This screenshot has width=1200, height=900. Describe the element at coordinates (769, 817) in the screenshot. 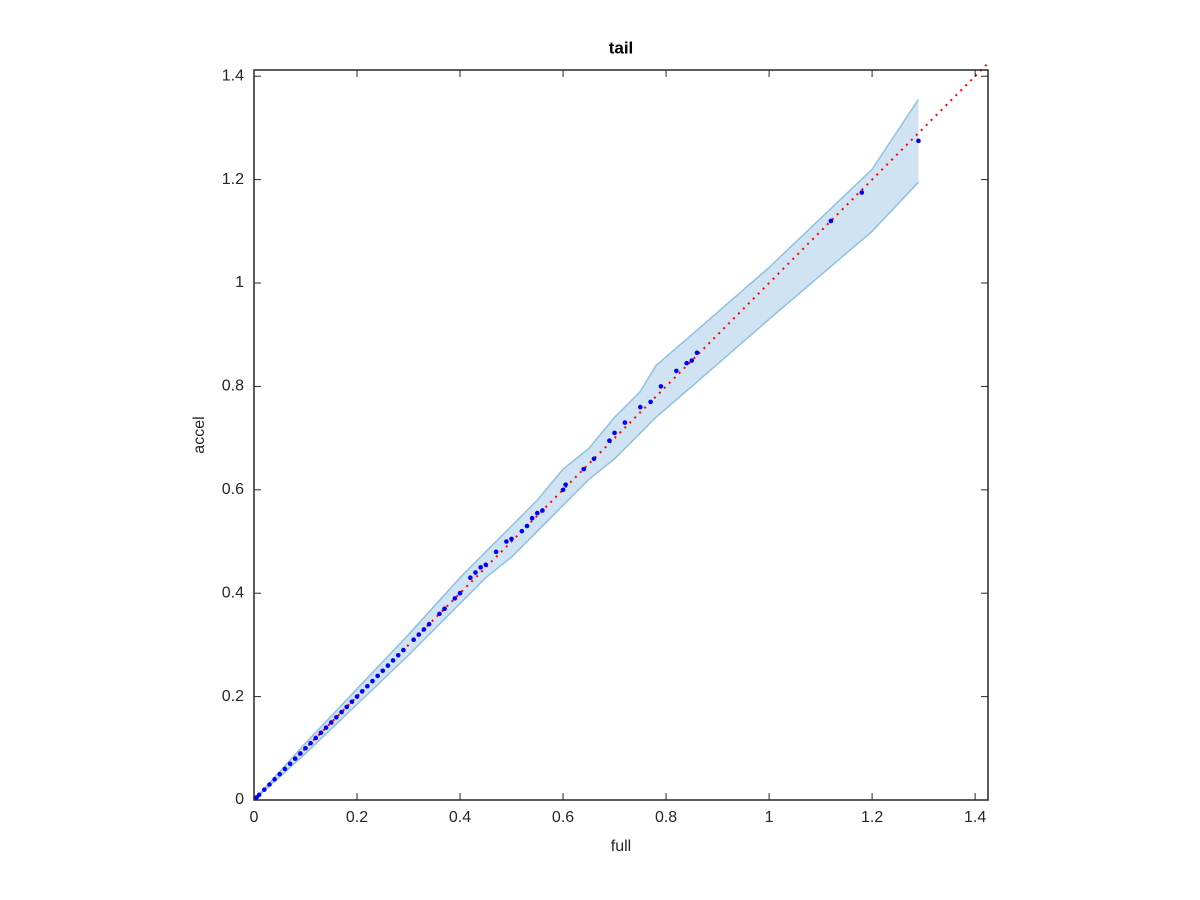

I see `x-tick-label: 1` at that location.